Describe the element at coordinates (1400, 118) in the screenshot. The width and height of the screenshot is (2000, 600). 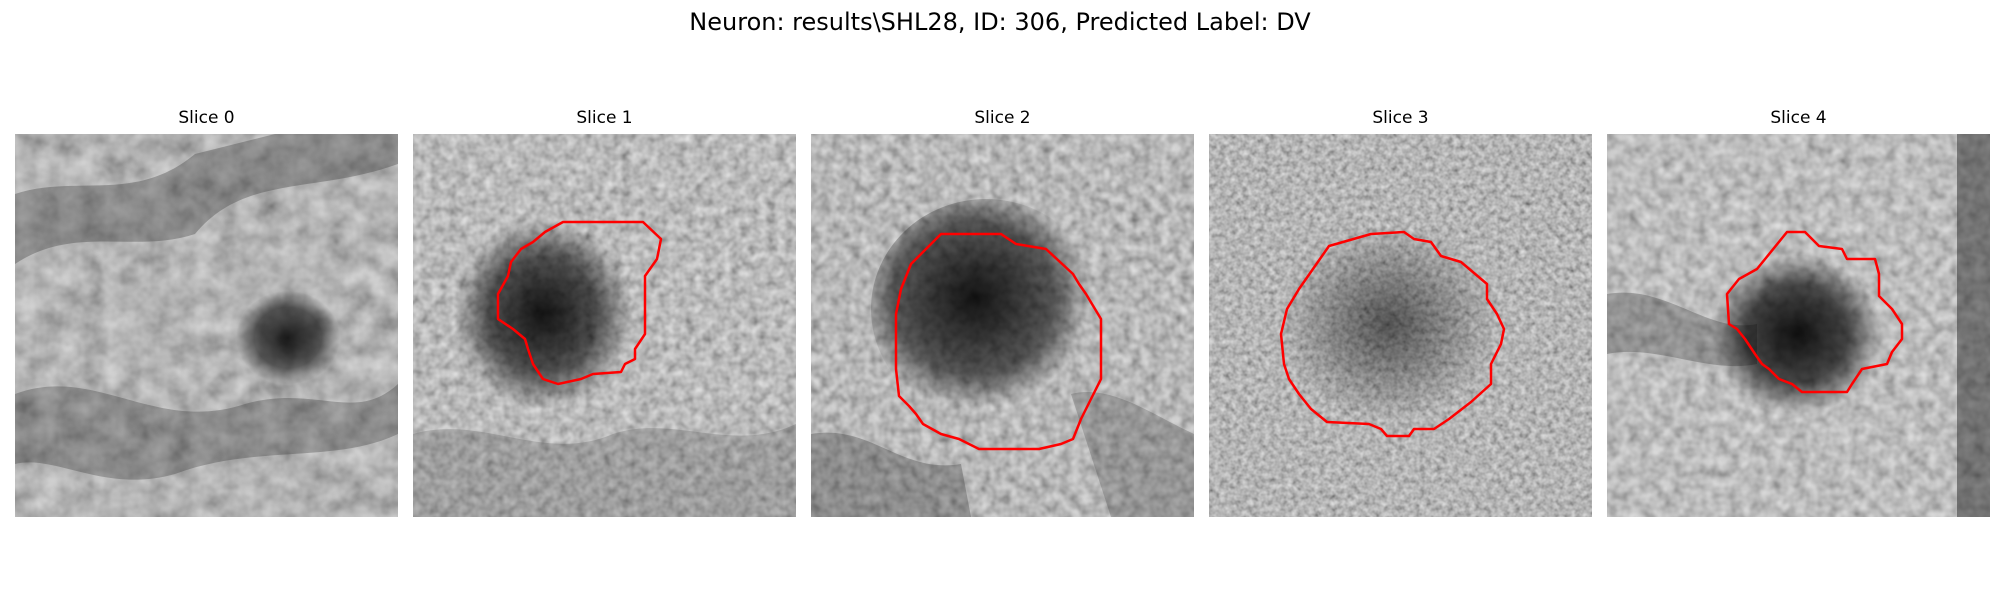
I see `panel-title: Slice 3` at that location.